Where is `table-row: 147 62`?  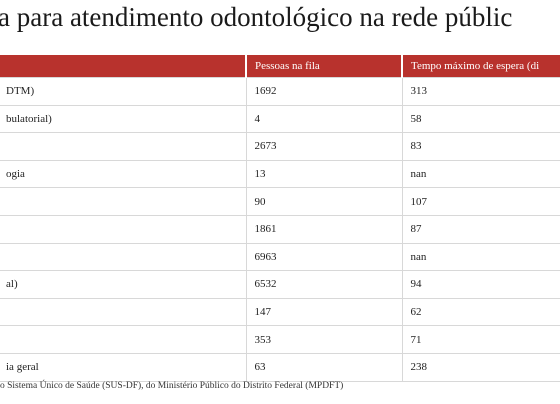
table-row: 147 62 is located at coordinates (280, 312).